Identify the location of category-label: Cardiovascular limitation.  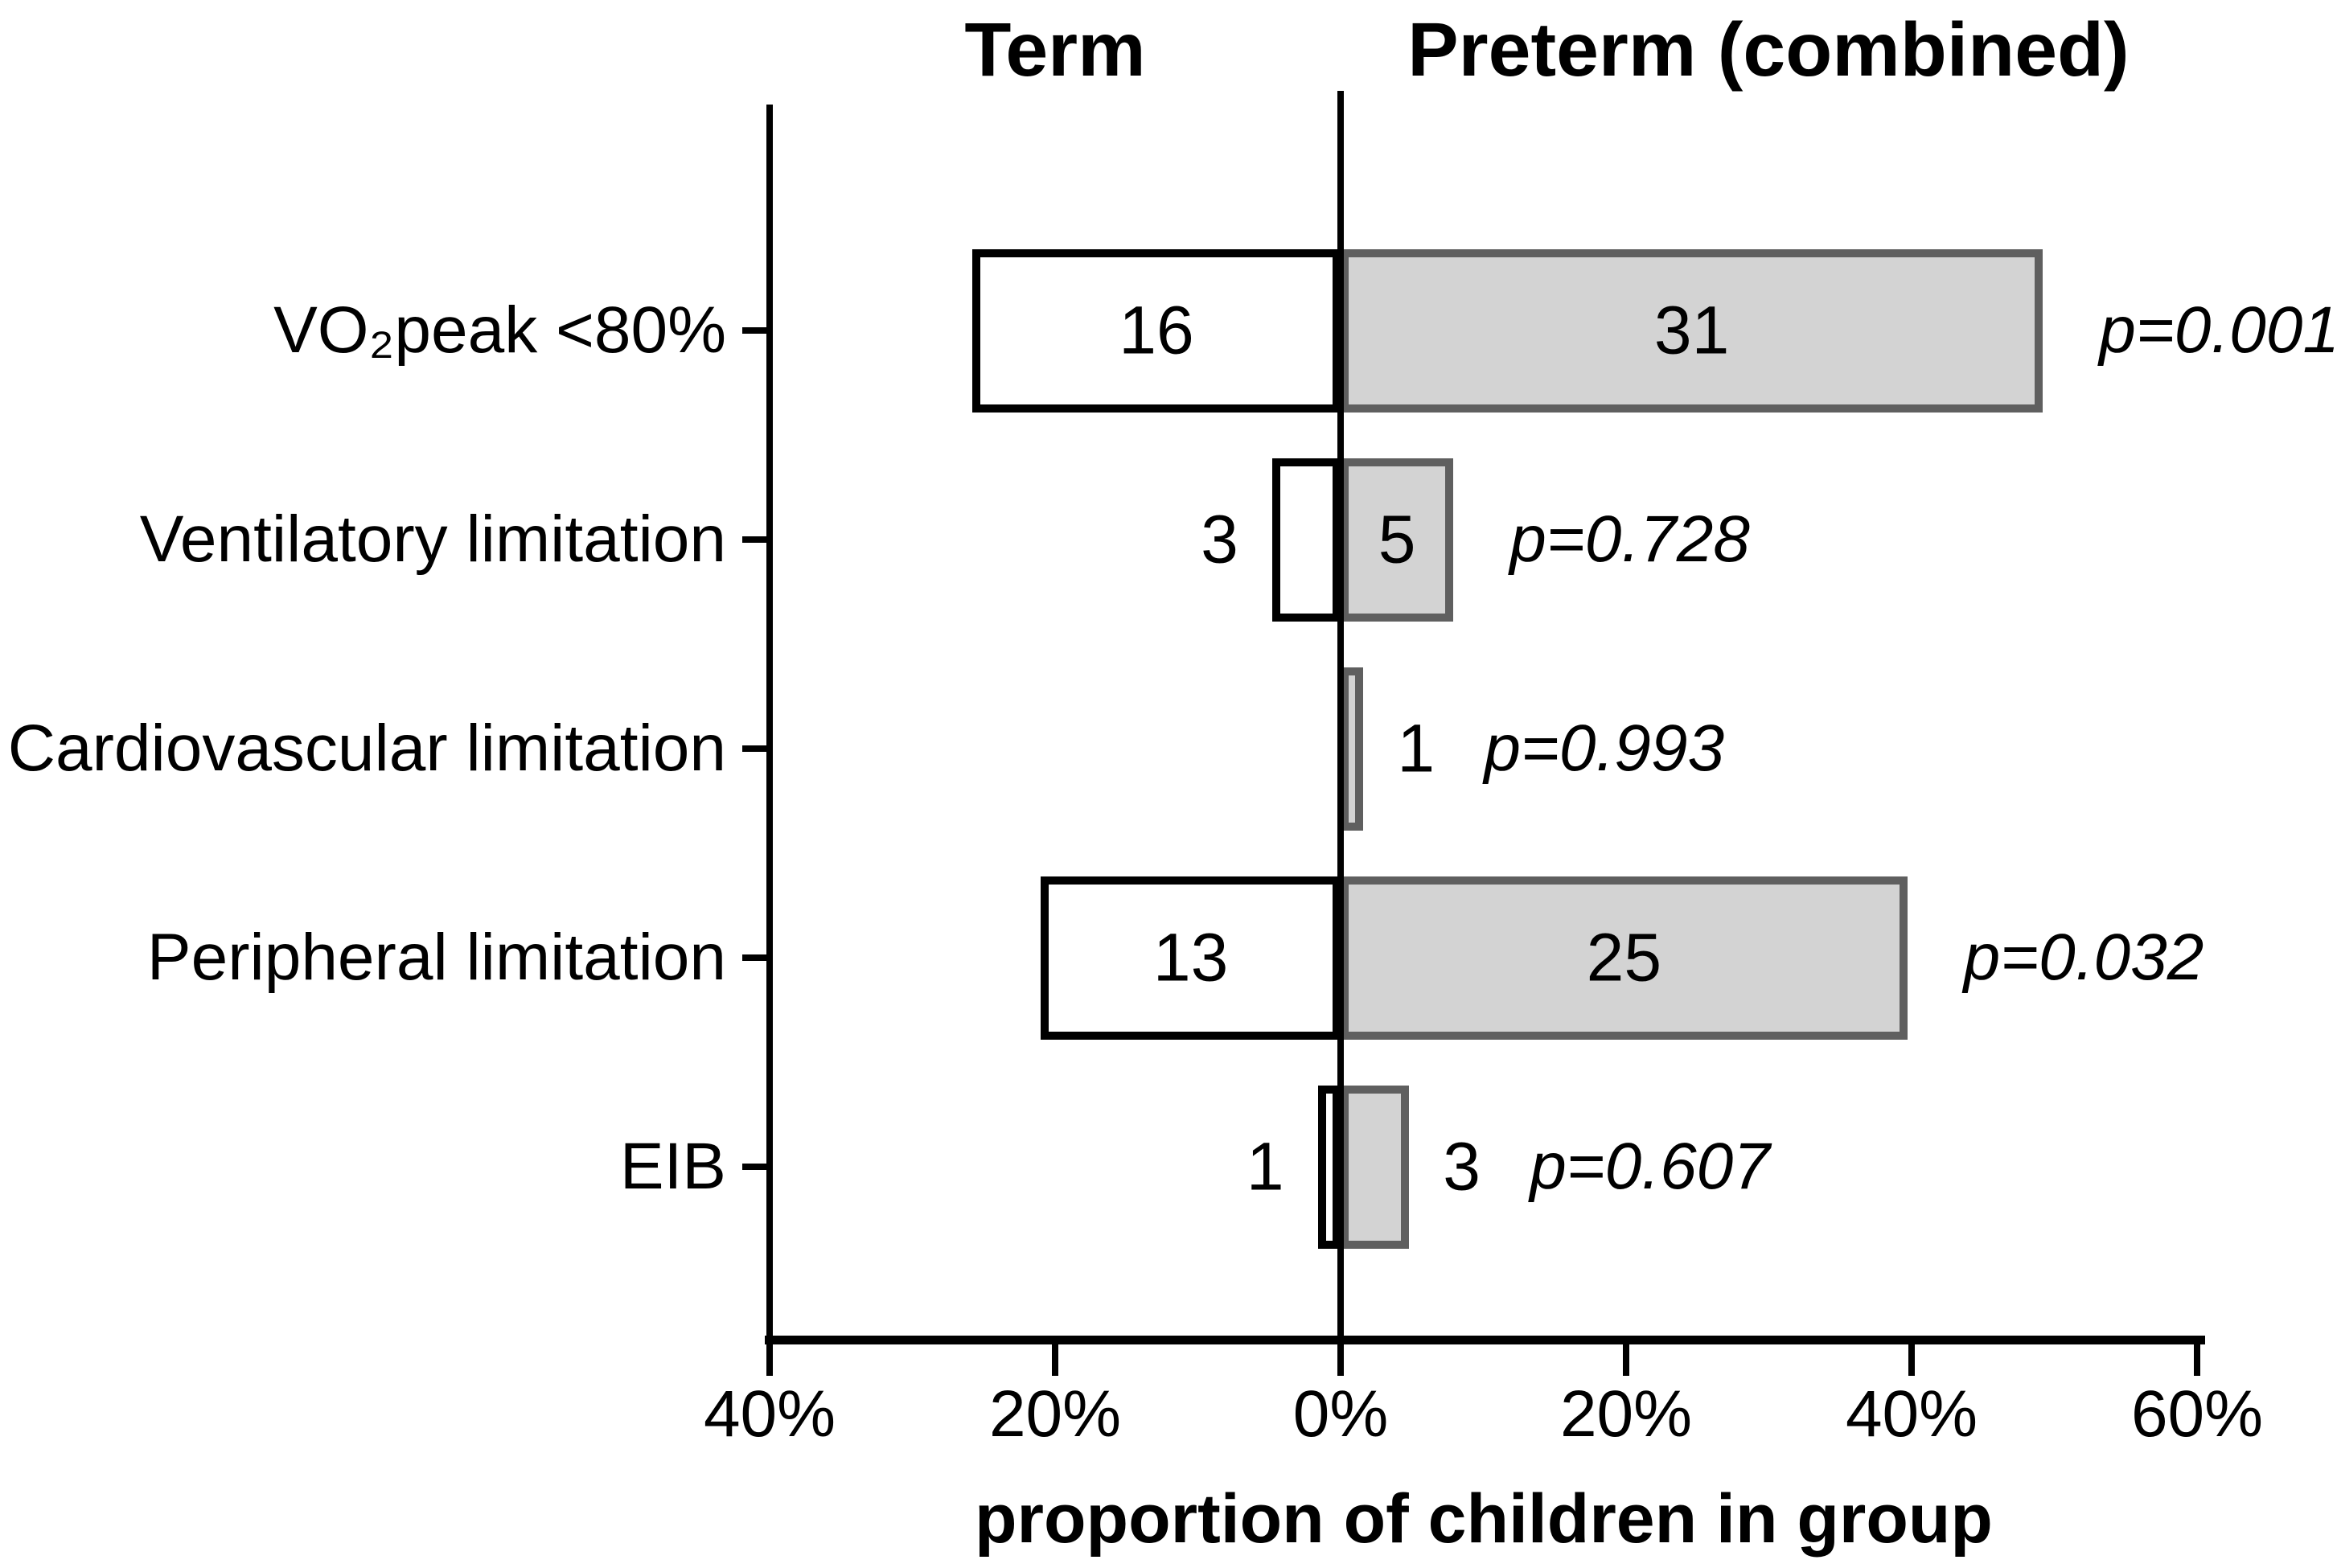
(366, 748).